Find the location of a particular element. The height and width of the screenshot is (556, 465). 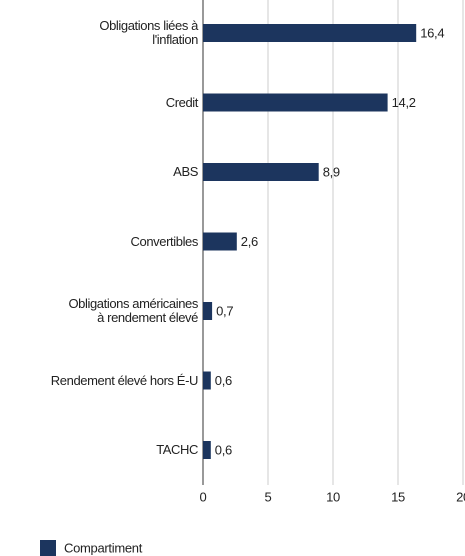

y-tick-label: Rendement élevé hors É-U is located at coordinates (124, 380).